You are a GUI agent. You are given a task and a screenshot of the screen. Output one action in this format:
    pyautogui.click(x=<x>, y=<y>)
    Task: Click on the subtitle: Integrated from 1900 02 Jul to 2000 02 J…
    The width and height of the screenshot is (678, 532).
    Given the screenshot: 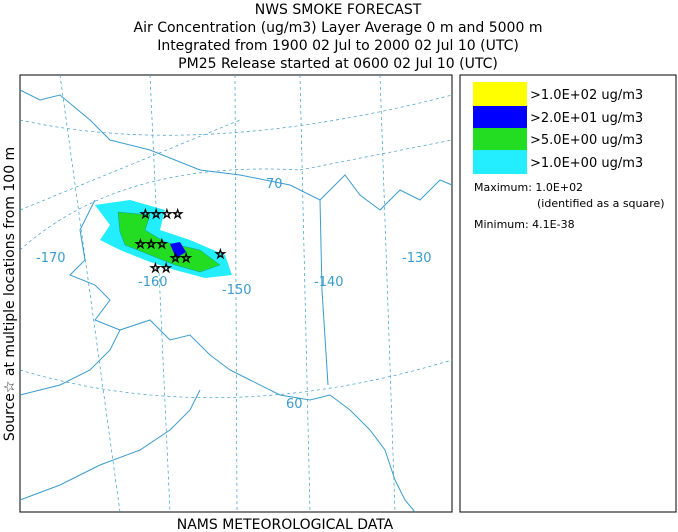 What is the action you would take?
    pyautogui.click(x=338, y=46)
    